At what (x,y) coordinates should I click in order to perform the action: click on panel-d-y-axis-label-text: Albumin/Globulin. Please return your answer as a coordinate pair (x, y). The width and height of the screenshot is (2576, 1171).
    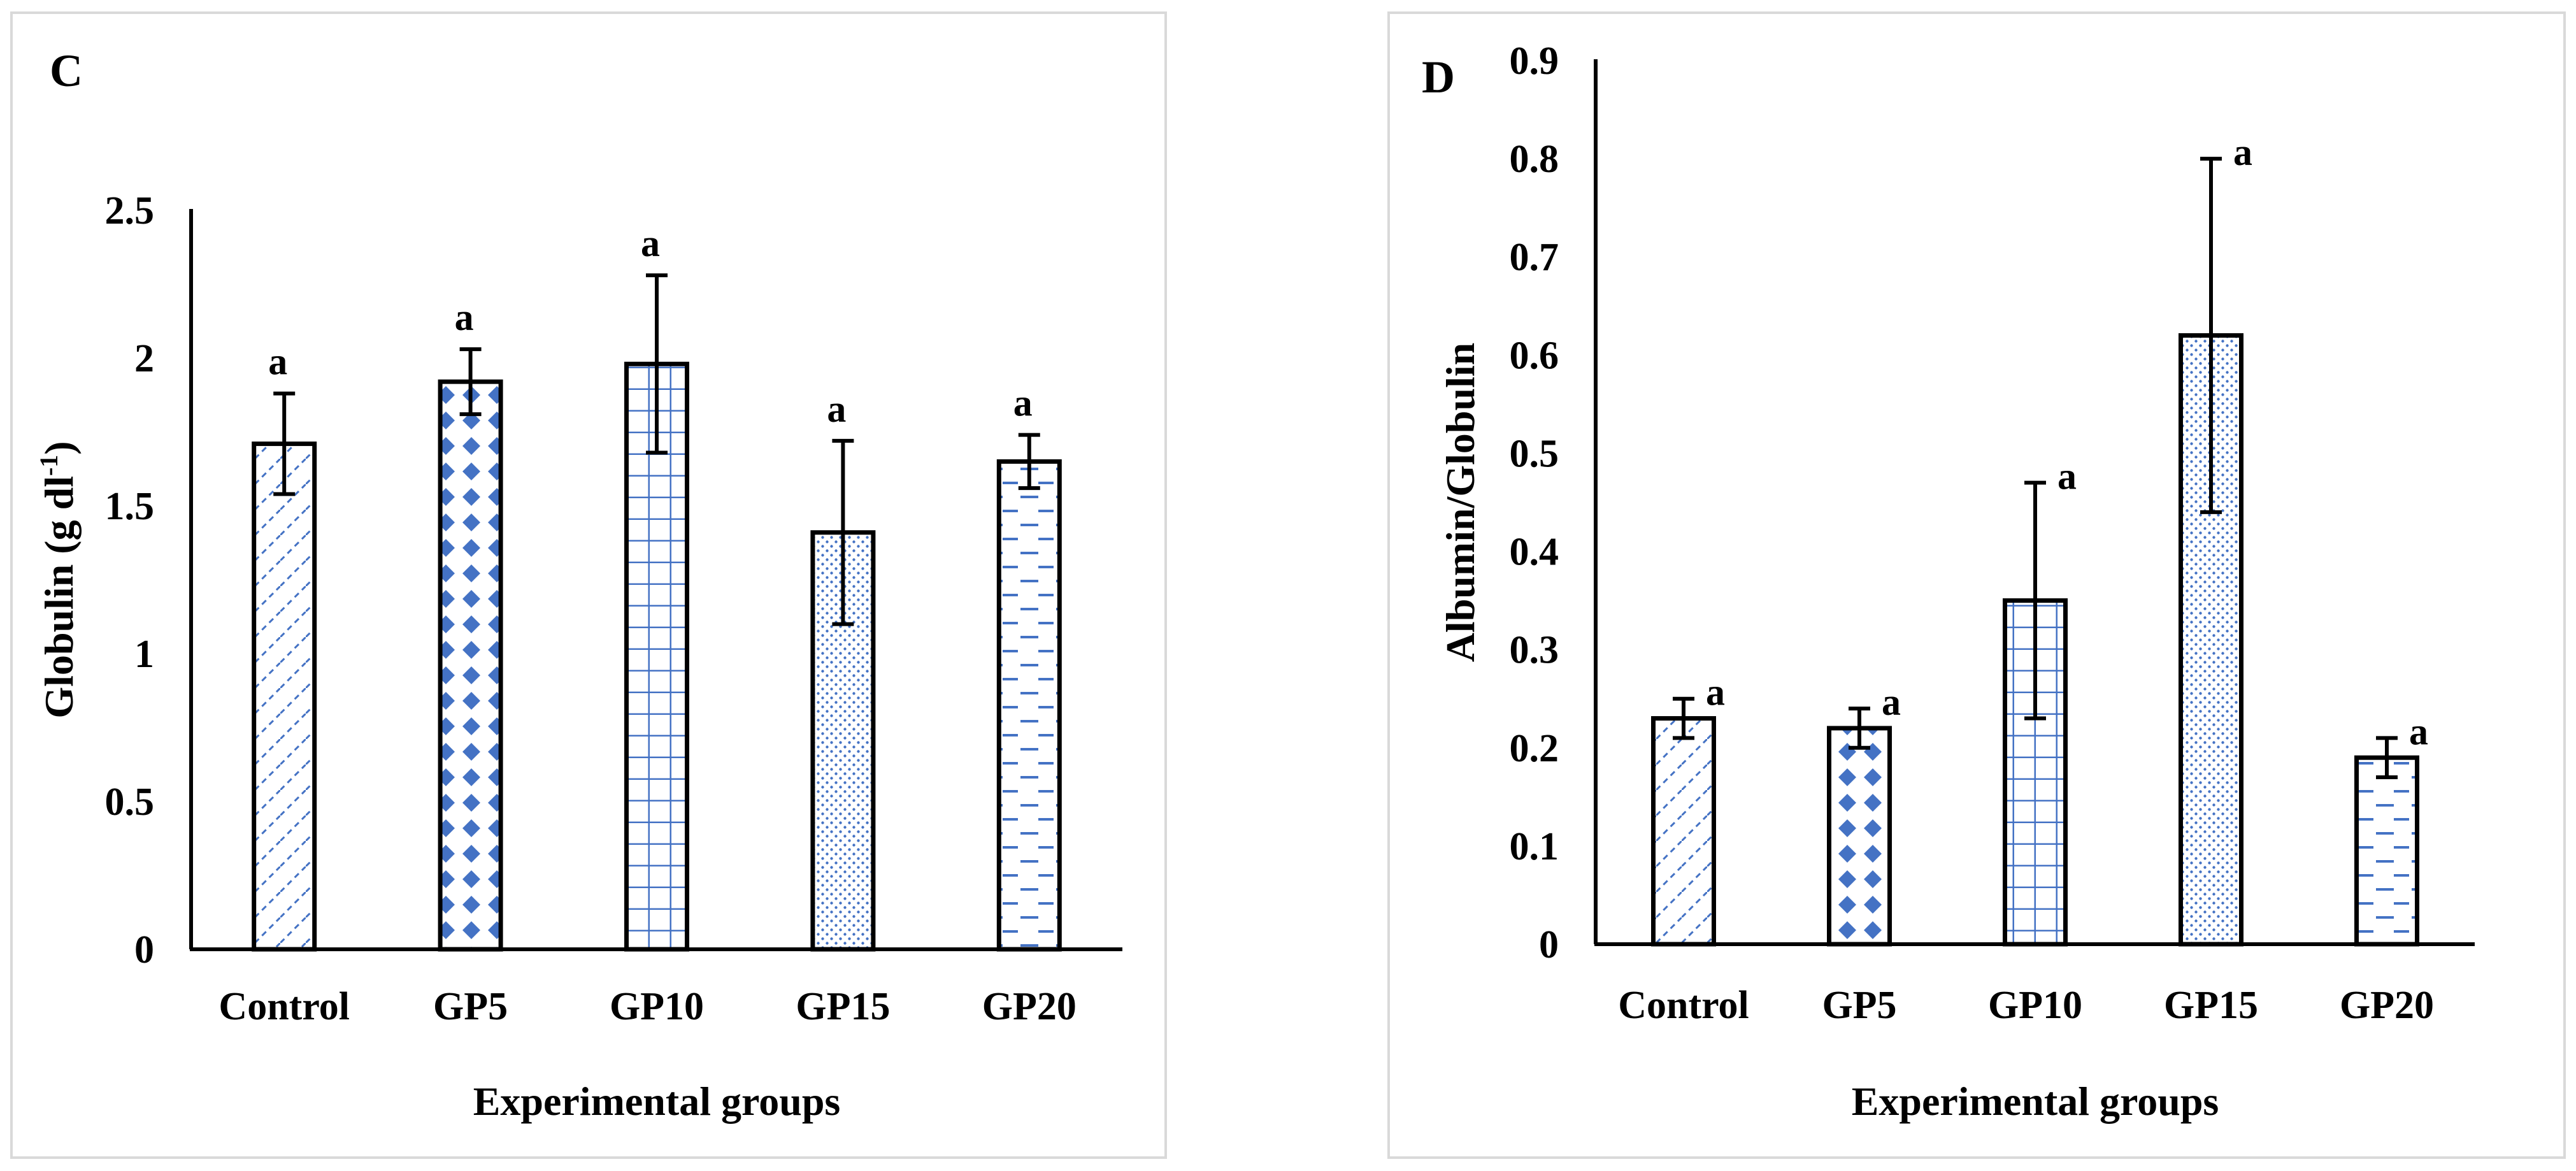
    Looking at the image, I should click on (1461, 503).